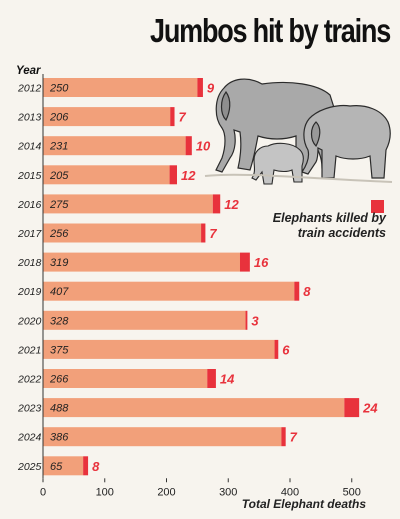 The height and width of the screenshot is (519, 400). Describe the element at coordinates (29, 147) in the screenshot. I see `year-tick-label: 2014` at that location.